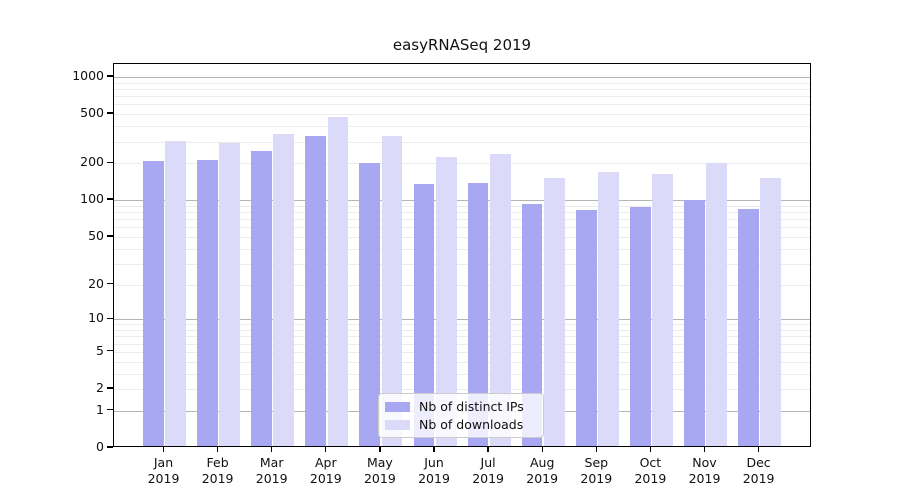 The height and width of the screenshot is (500, 900). Describe the element at coordinates (596, 470) in the screenshot. I see `x-tick-label: Sep 2019` at that location.